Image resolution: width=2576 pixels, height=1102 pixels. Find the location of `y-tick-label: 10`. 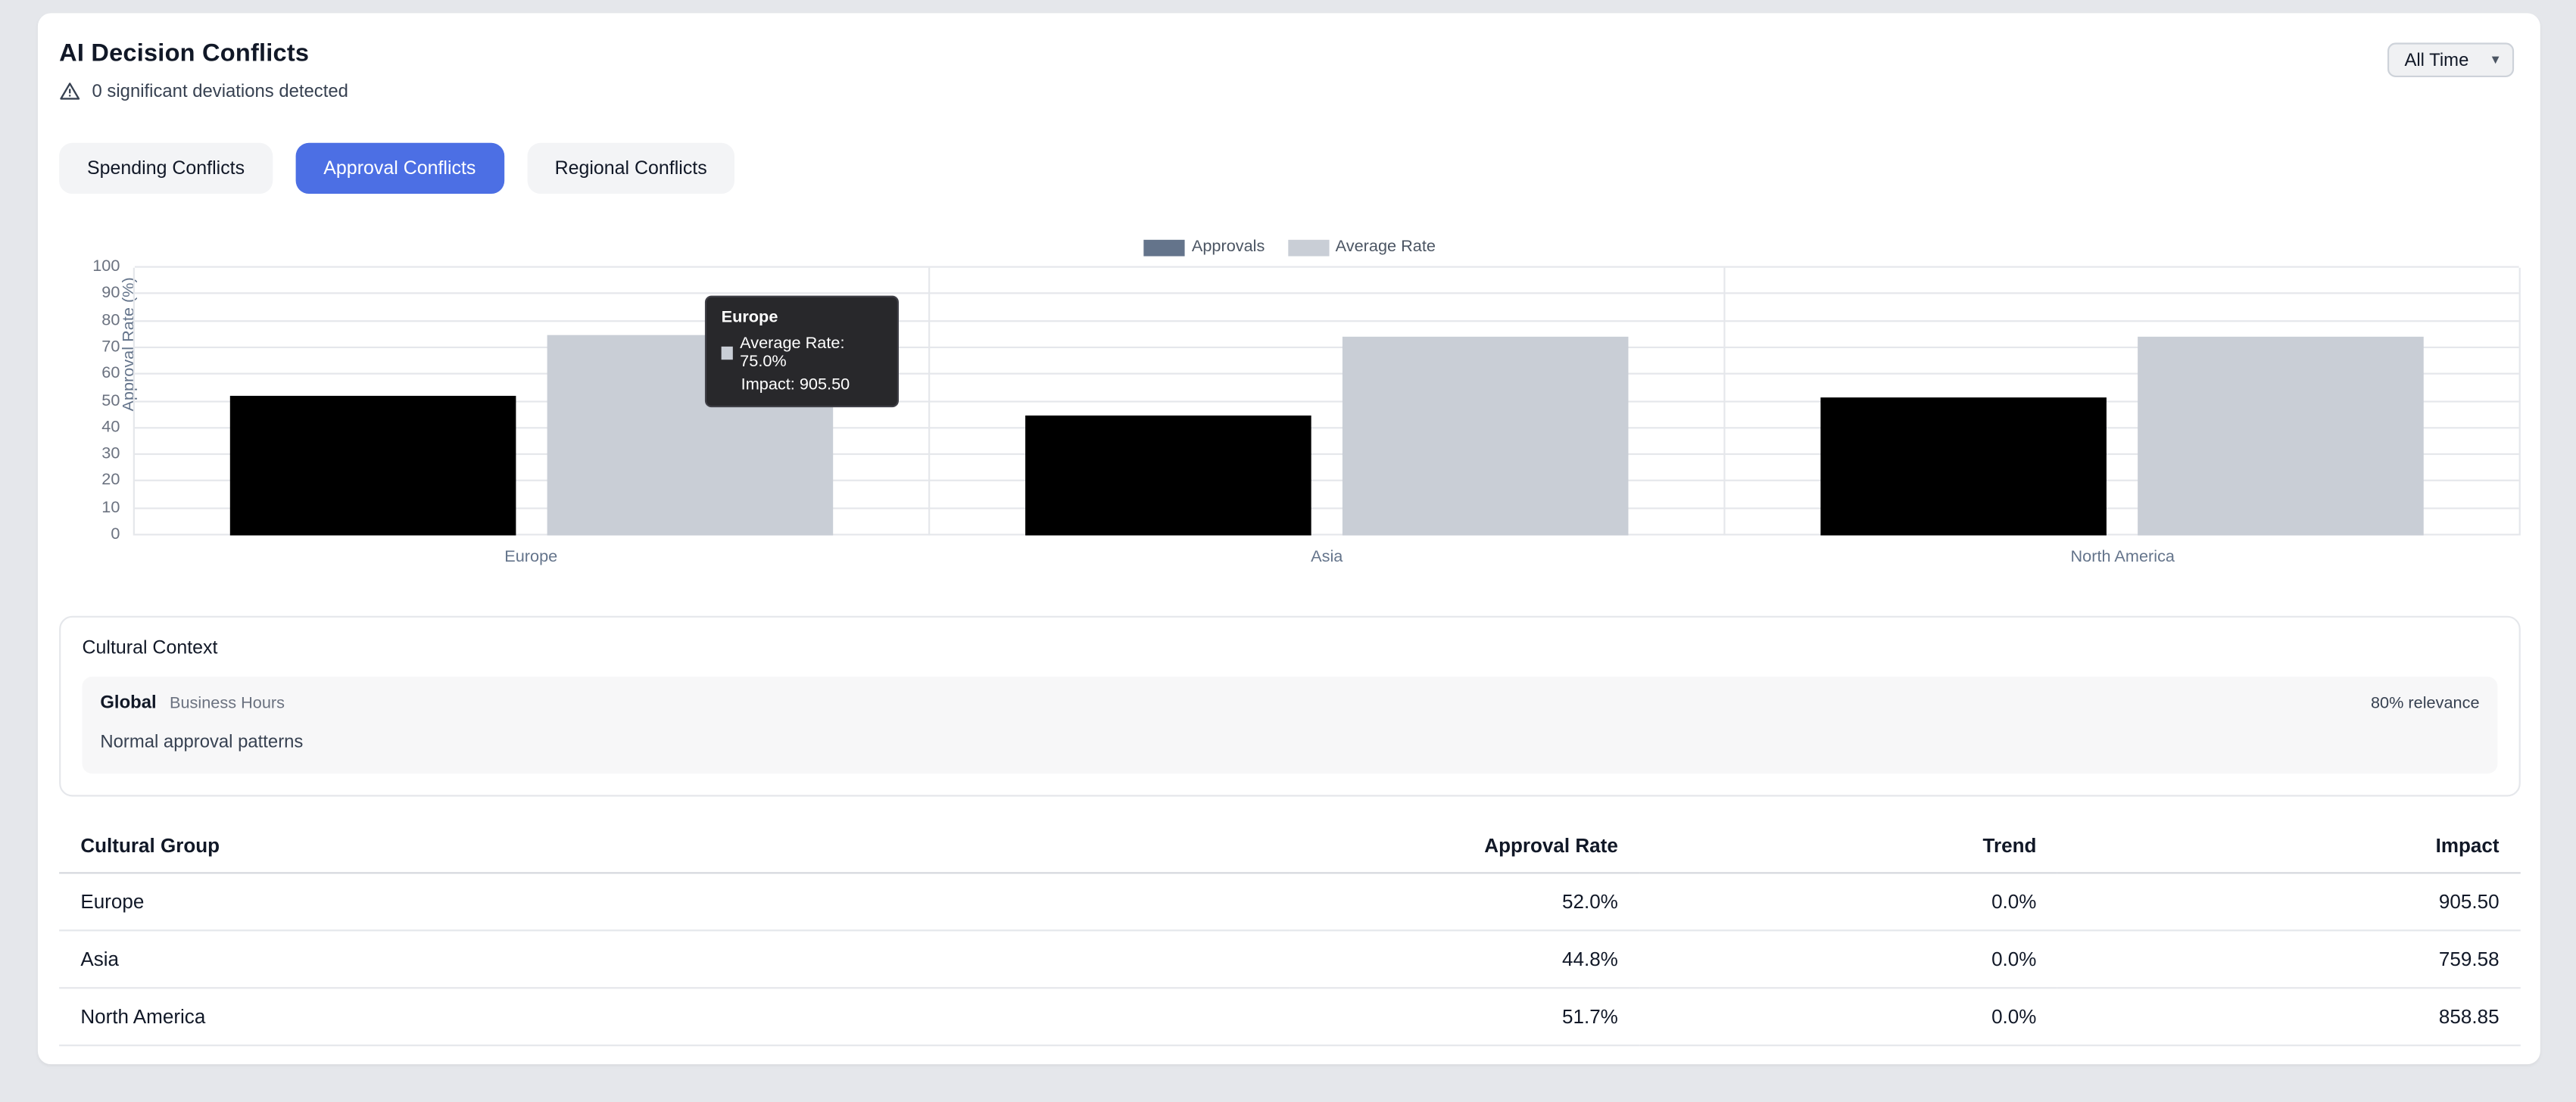

y-tick-label: 10 is located at coordinates (110, 508).